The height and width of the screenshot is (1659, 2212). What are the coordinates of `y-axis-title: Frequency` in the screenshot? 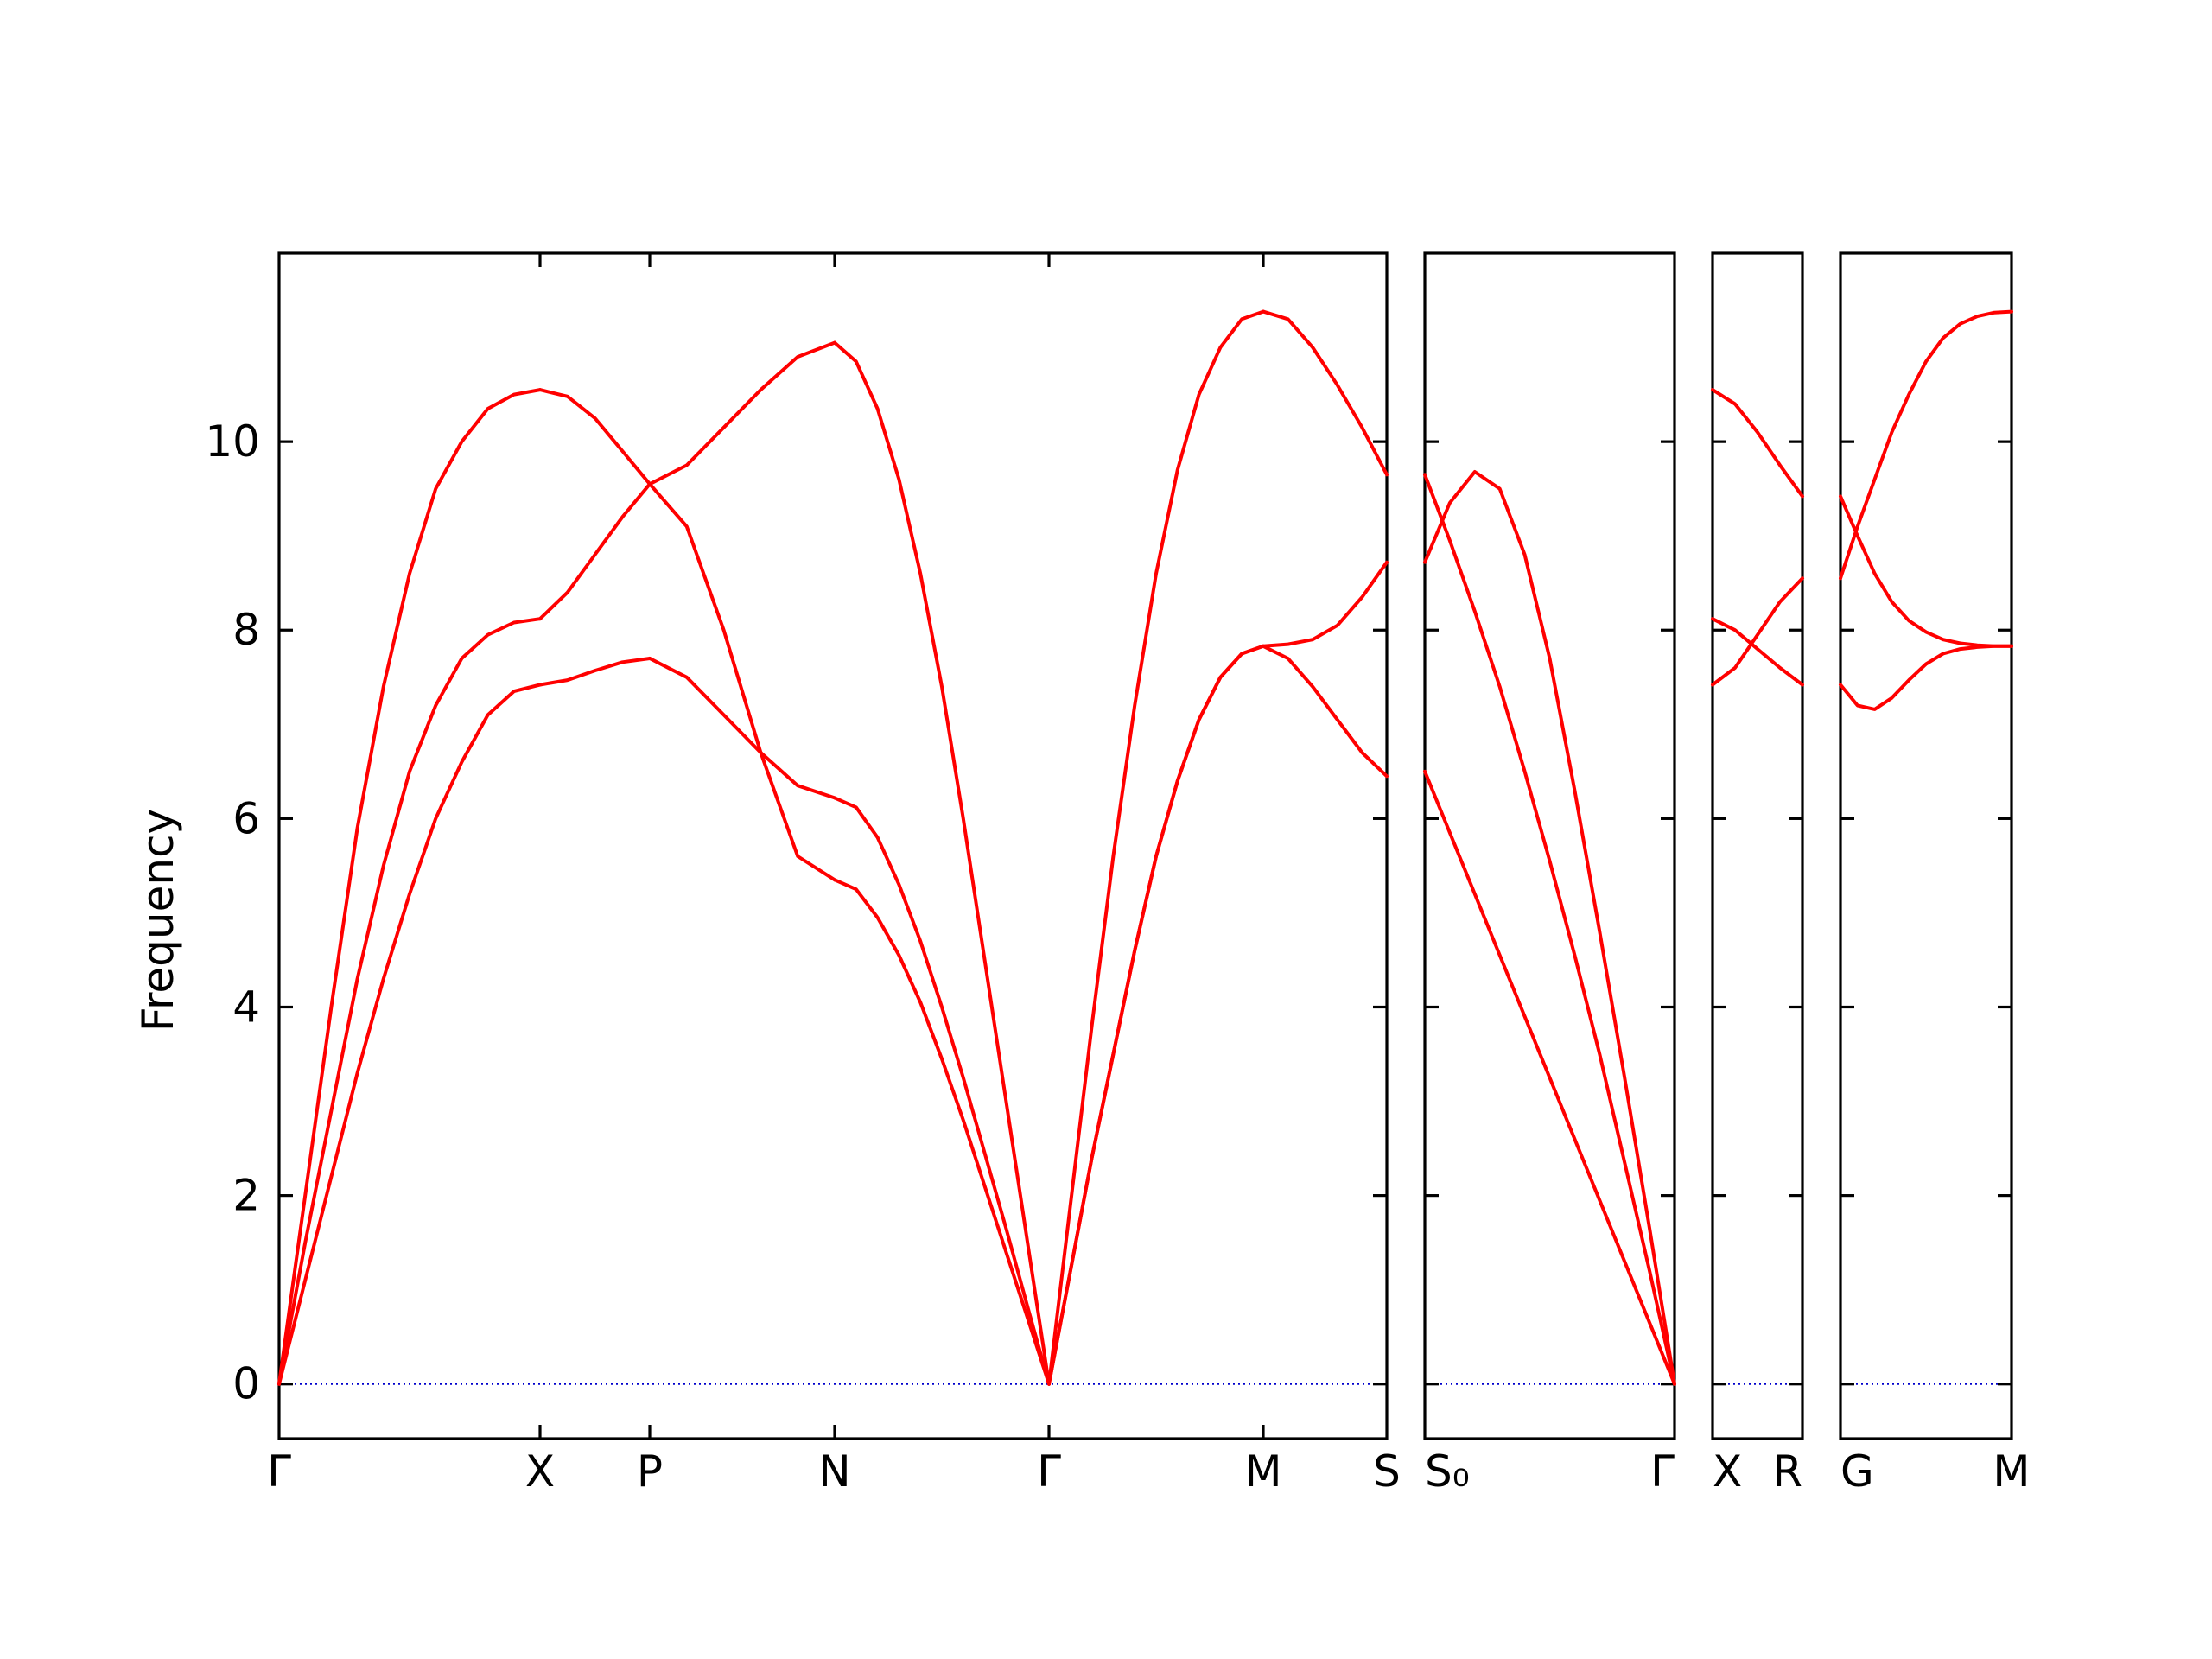 It's located at (158, 920).